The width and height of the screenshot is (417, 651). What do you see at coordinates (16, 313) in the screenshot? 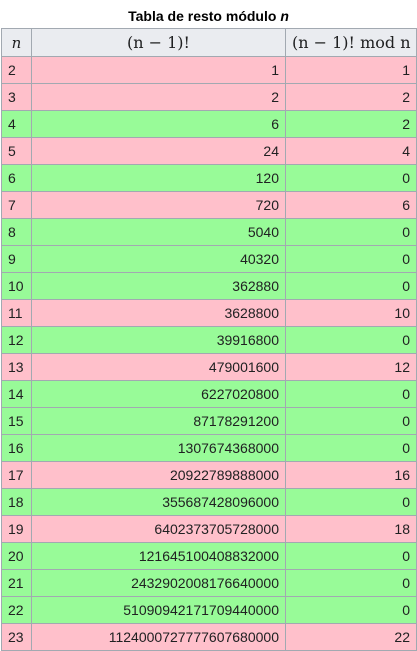
I see `cell-n: 11` at bounding box center [16, 313].